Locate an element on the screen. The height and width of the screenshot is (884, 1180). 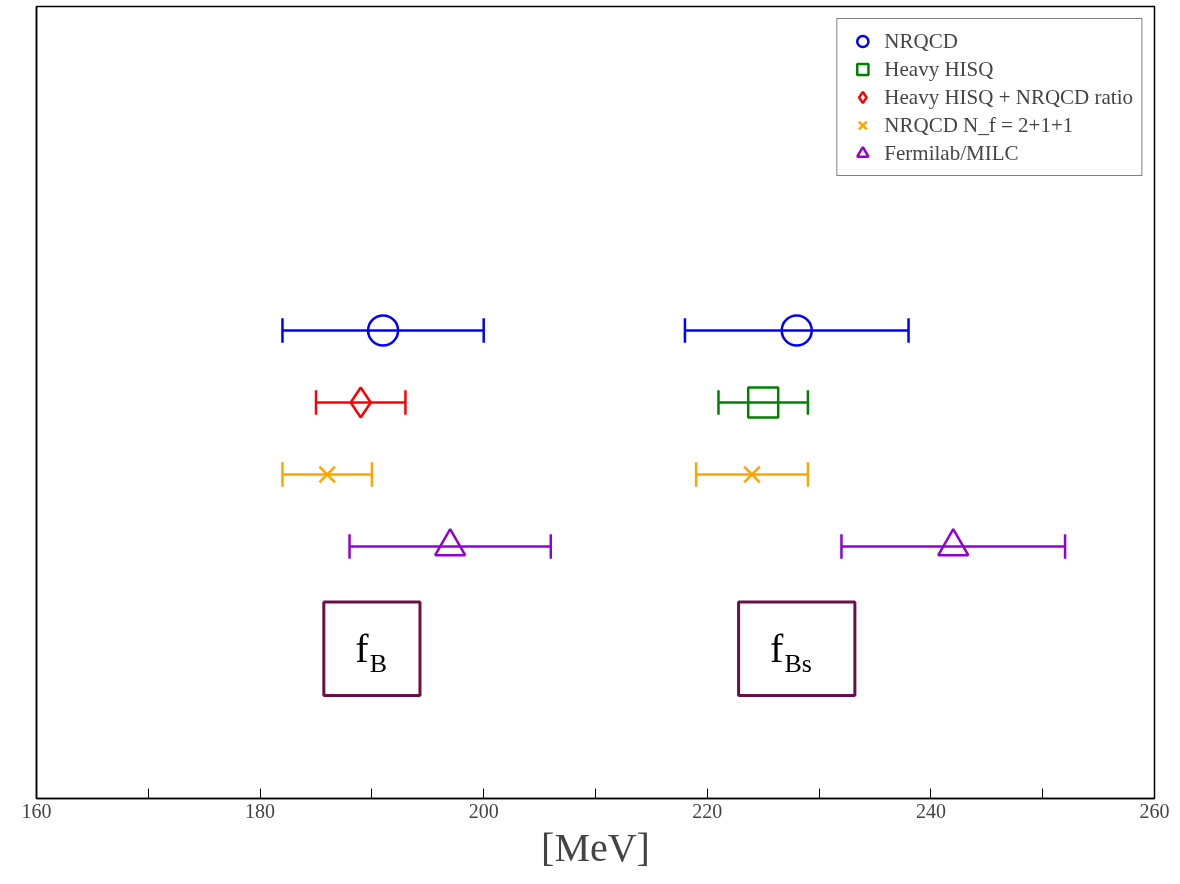
x-tick-label: 160 is located at coordinates (36, 810).